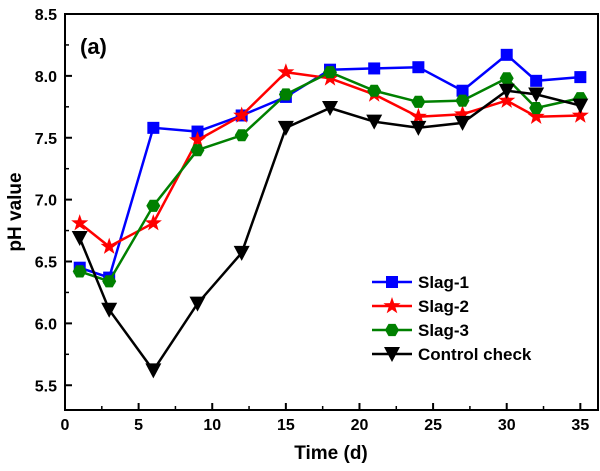  I want to click on y-tick-label: 6.5, so click(46, 263).